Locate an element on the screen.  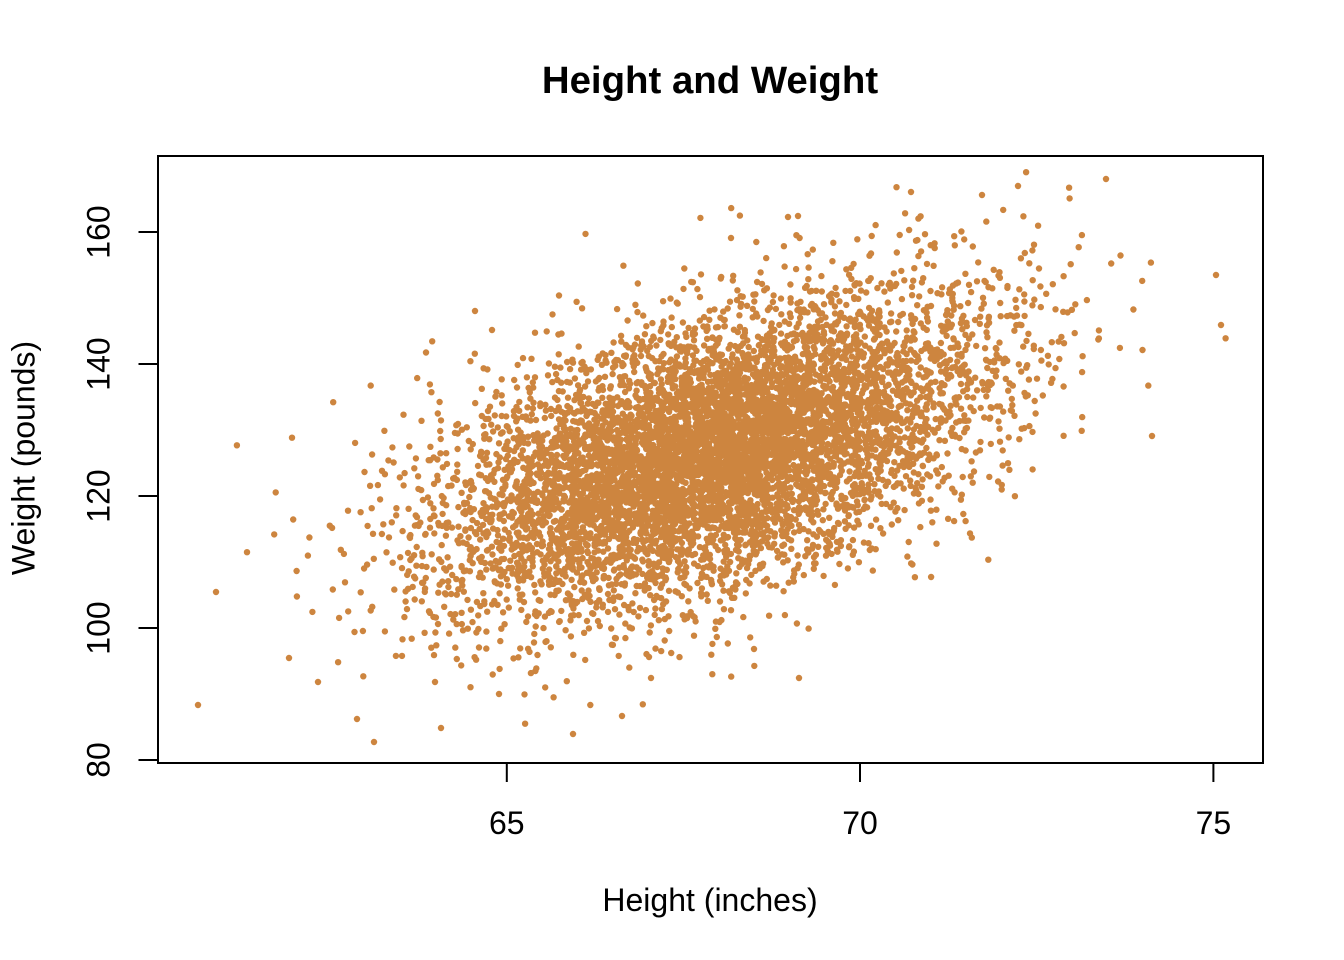
svg-text: 70 is located at coordinates (860, 823).